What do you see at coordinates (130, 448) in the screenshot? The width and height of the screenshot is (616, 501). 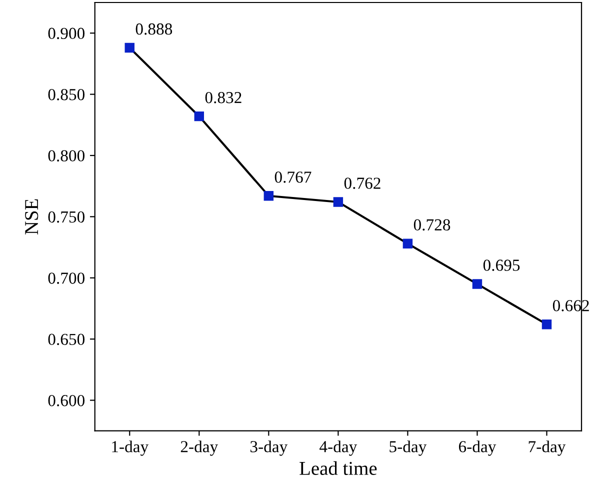 I see `x-tick-label: 1-day` at bounding box center [130, 448].